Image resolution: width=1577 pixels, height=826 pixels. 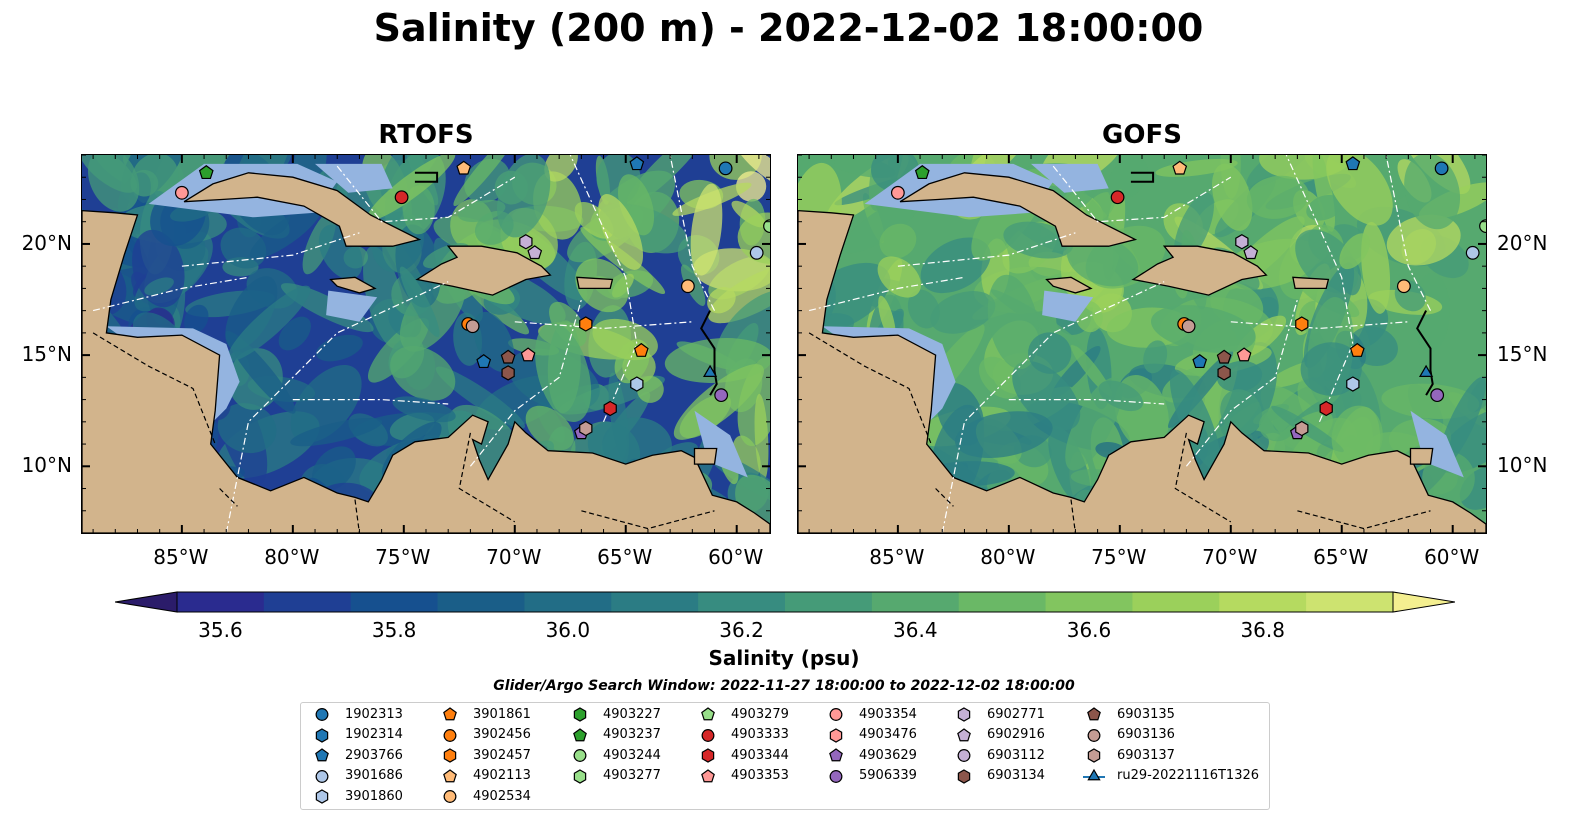 I want to click on island-cubaN, so click(x=426, y=177).